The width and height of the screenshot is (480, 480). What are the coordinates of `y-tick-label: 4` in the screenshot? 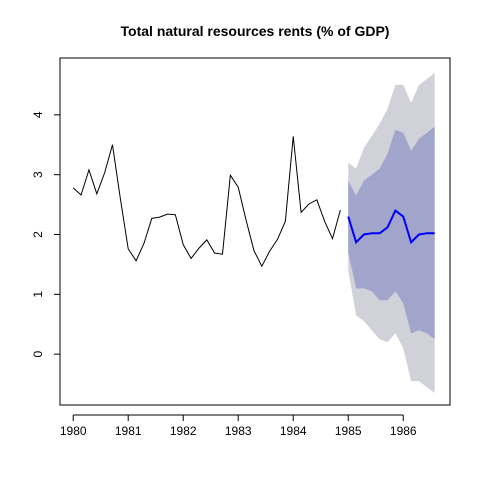 It's located at (38, 114).